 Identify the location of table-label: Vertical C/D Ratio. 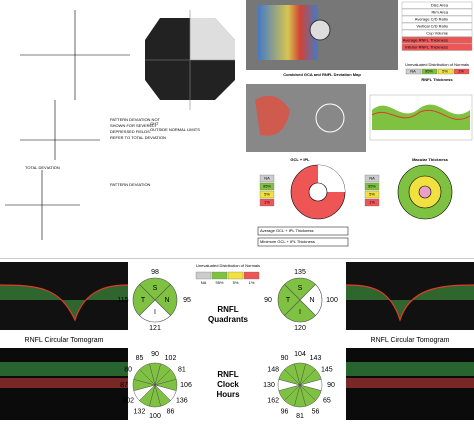
(432, 25).